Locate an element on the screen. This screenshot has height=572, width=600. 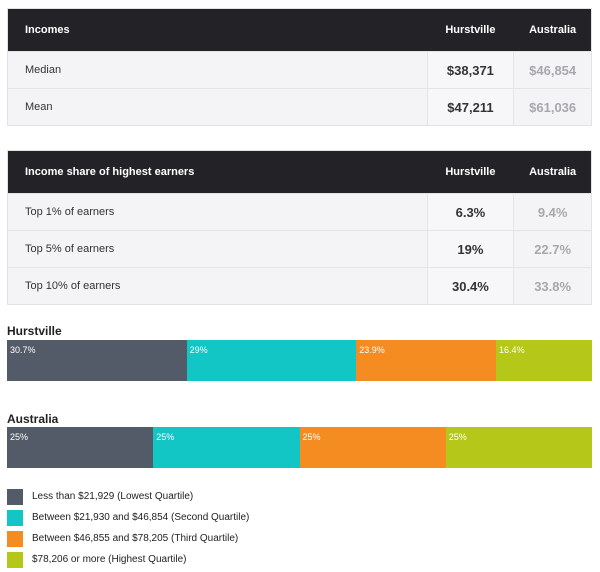
legend-item: $78,206 or more (Highest Quartile) is located at coordinates (128, 559).